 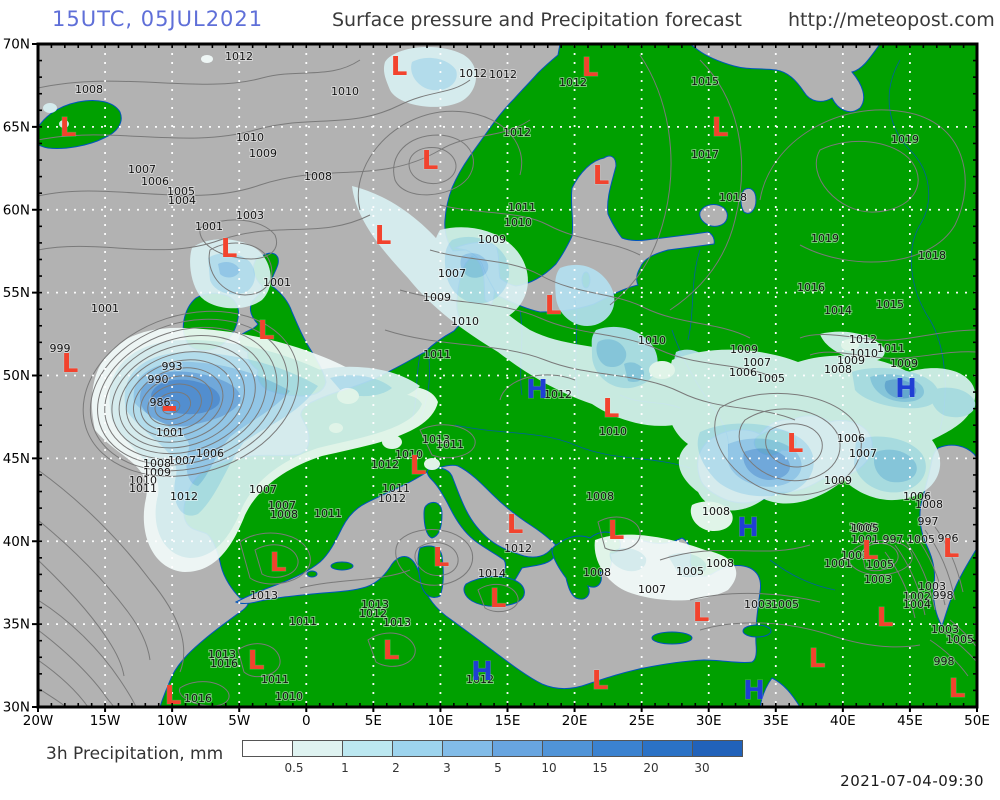 What do you see at coordinates (172, 721) in the screenshot?
I see `lon-axis-label: 10W` at bounding box center [172, 721].